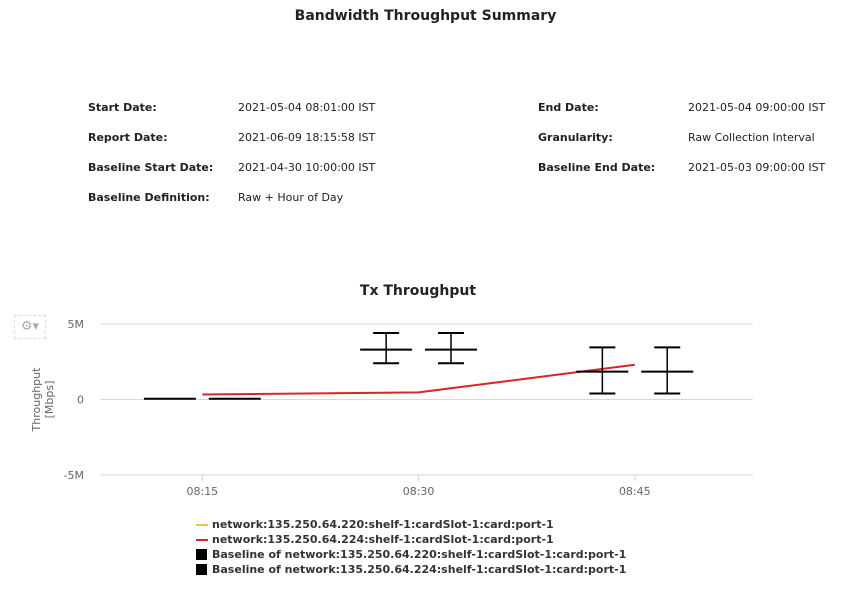 The image size is (851, 590). What do you see at coordinates (291, 197) in the screenshot?
I see `baseline-definition-value: Raw + Hour of Day` at bounding box center [291, 197].